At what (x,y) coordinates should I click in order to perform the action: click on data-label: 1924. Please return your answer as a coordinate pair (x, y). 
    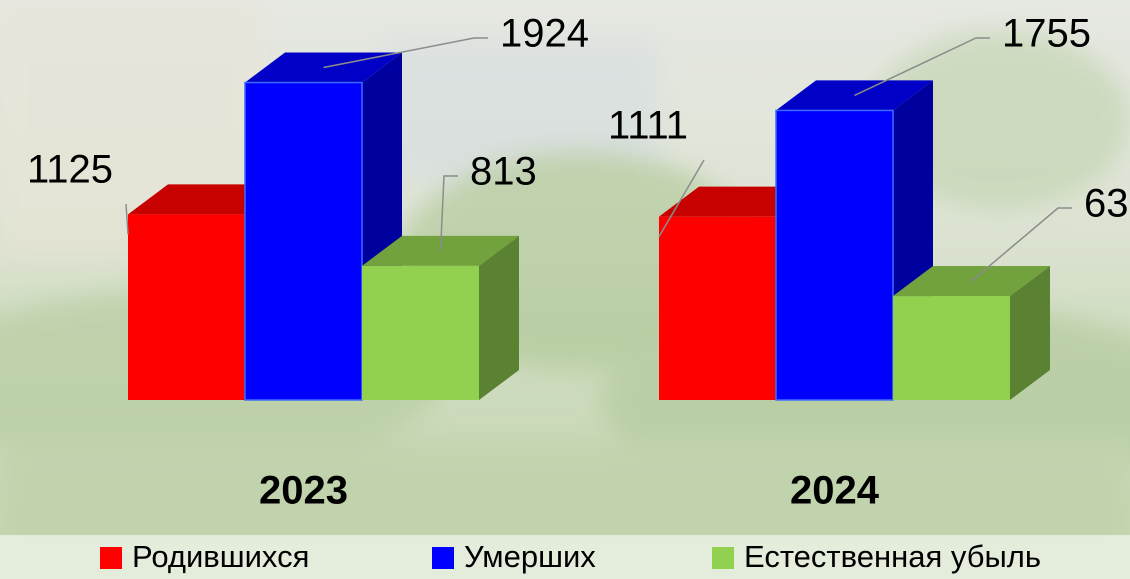
    Looking at the image, I should click on (544, 34).